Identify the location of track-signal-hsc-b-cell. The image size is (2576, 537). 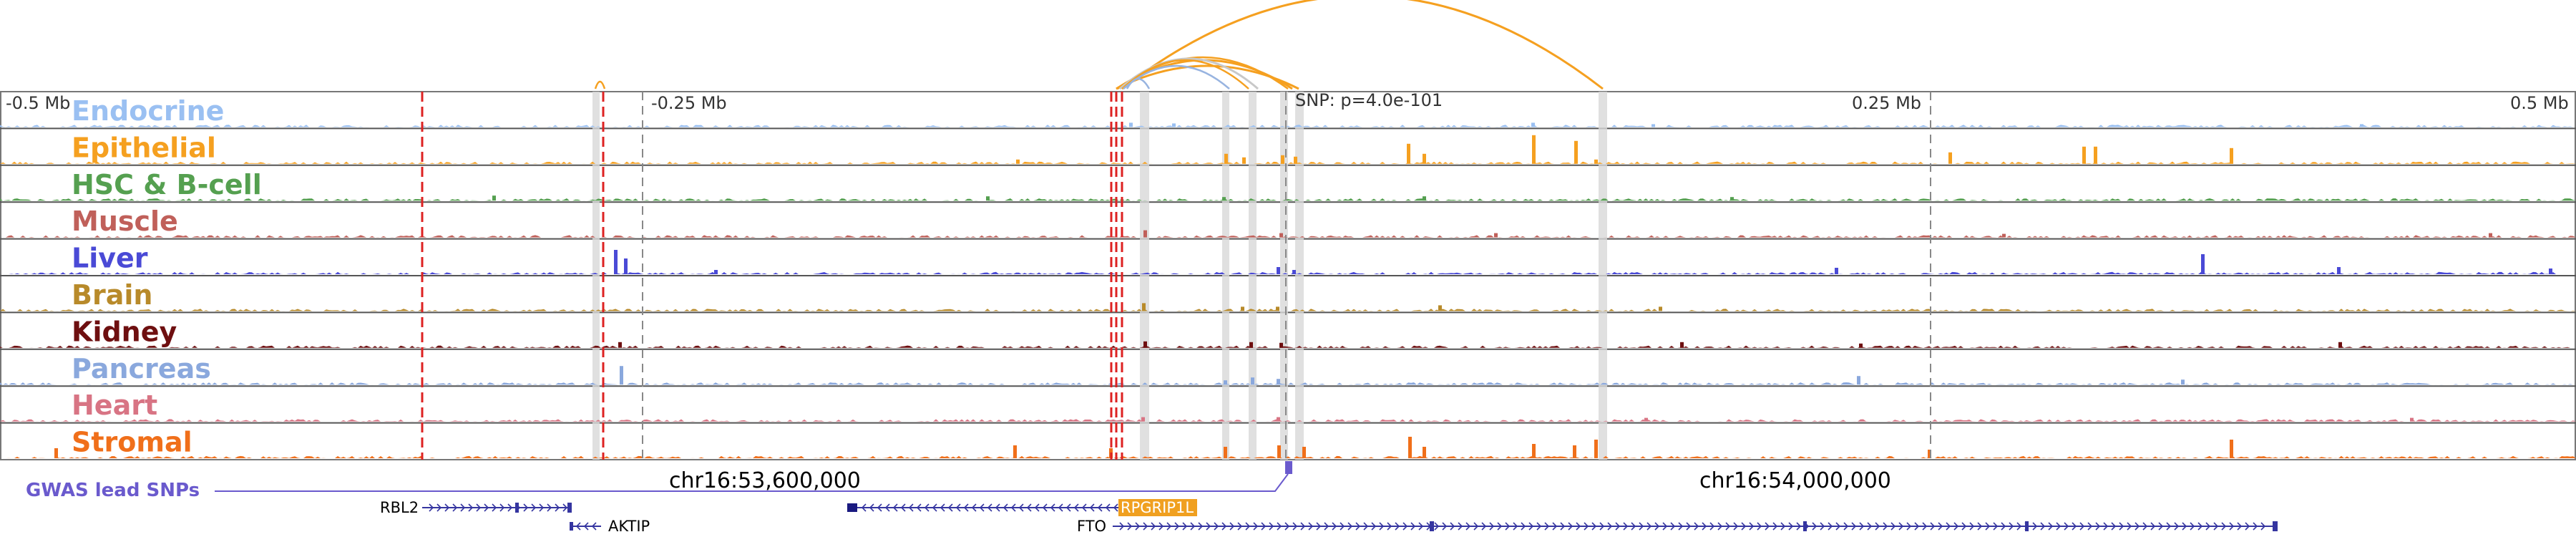
(1288, 198).